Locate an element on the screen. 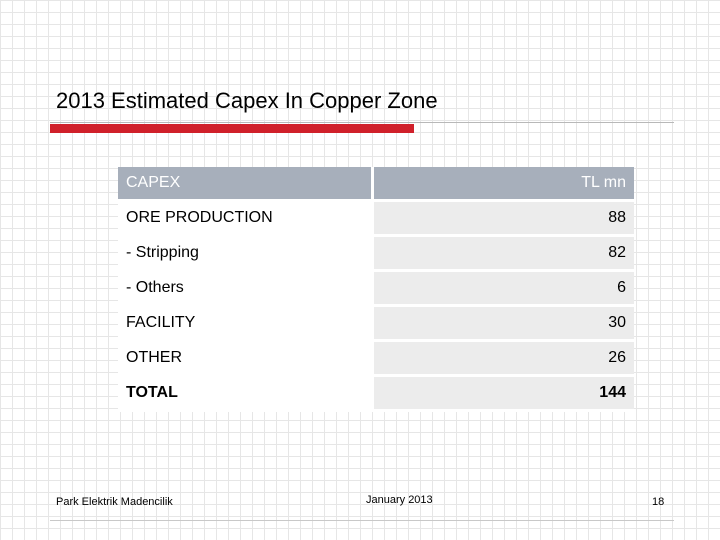 Image resolution: width=720 pixels, height=540 pixels. table-row: FACILITY 30 is located at coordinates (376, 324).